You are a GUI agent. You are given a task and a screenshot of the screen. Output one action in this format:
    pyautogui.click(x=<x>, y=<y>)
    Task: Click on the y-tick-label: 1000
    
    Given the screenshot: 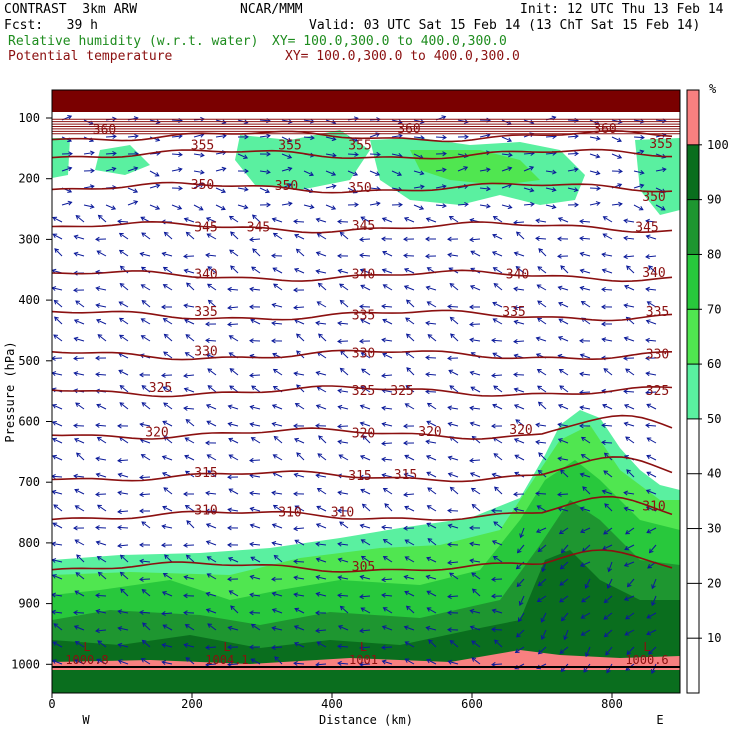 What is the action you would take?
    pyautogui.click(x=25, y=664)
    